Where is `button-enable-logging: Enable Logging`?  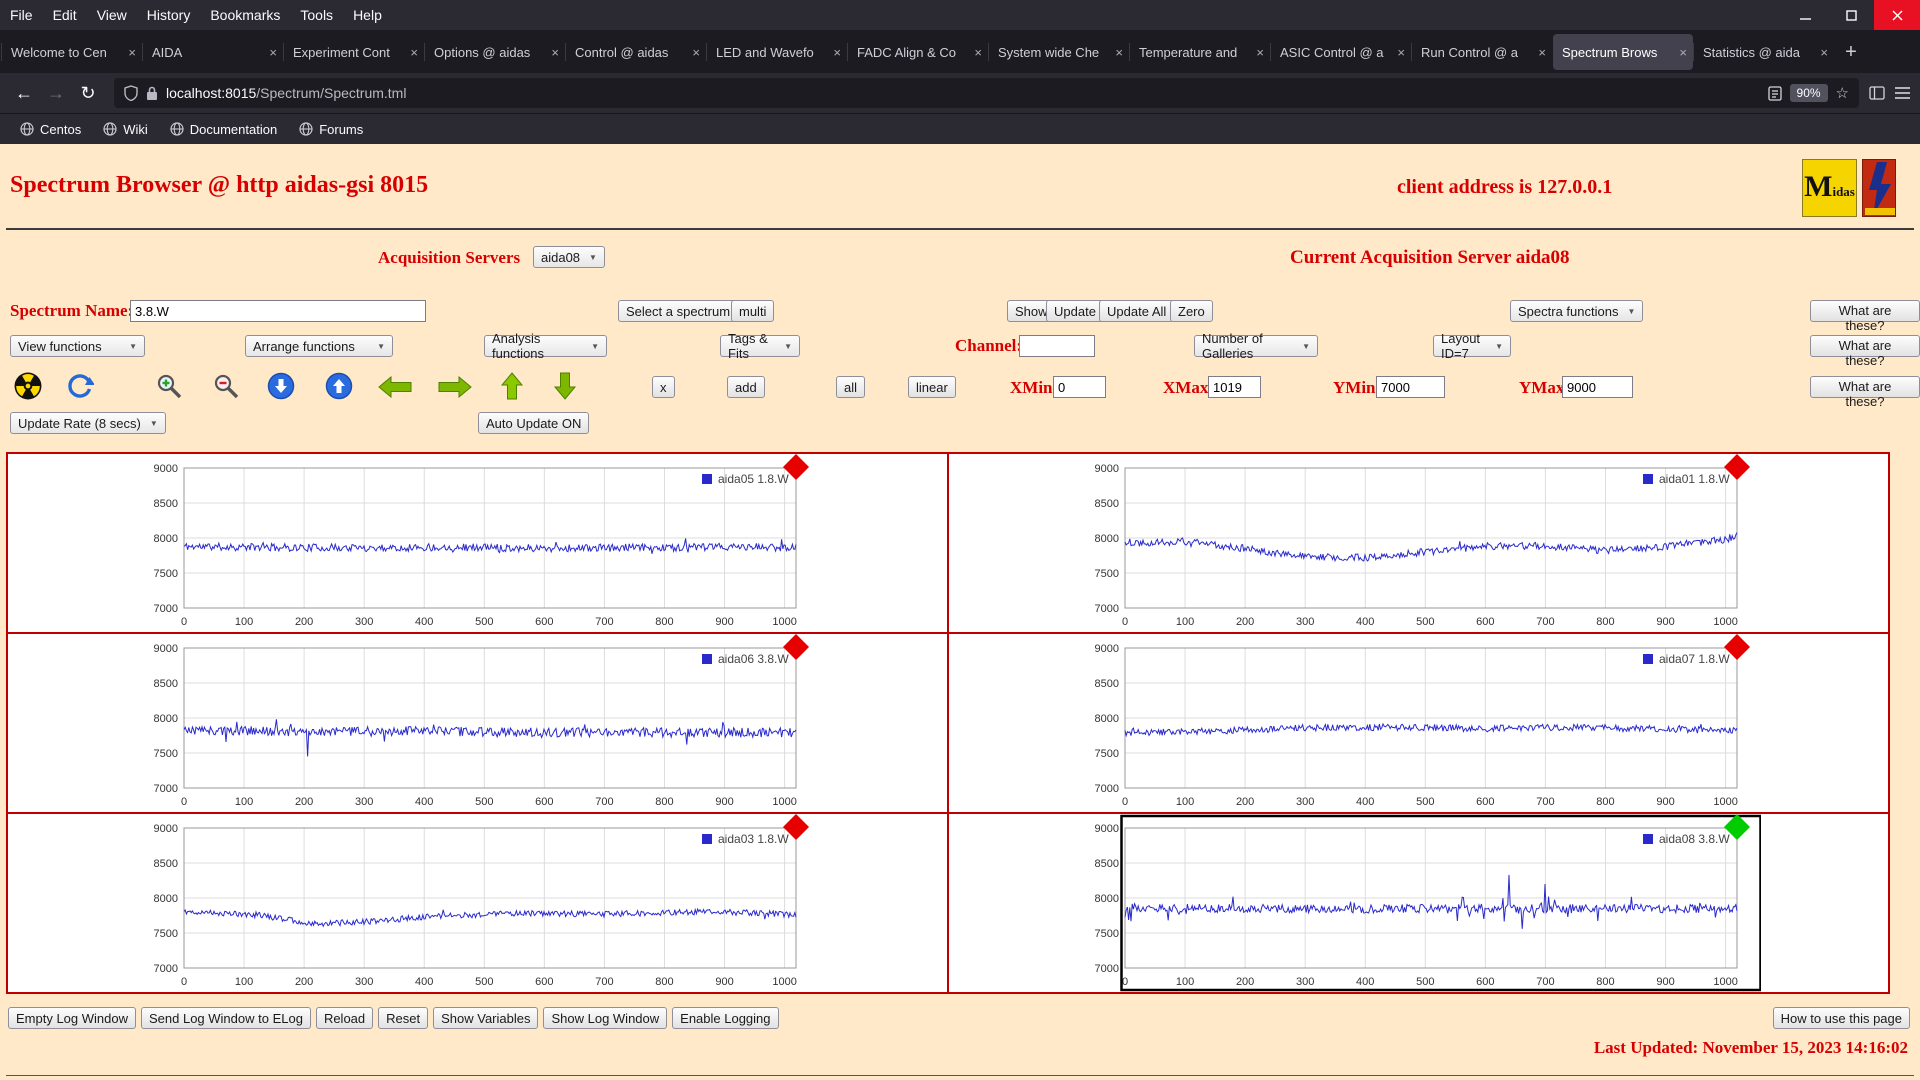
button-enable-logging: Enable Logging is located at coordinates (725, 1018).